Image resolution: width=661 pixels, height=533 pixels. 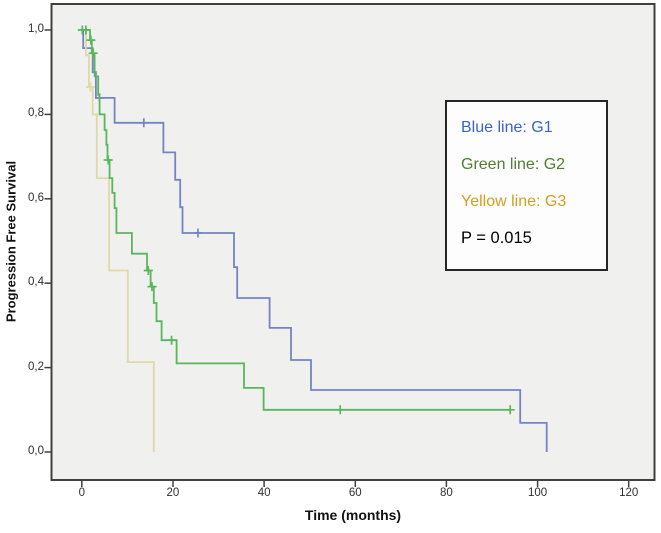 What do you see at coordinates (36, 113) in the screenshot?
I see `y-tick-label: 0,8` at bounding box center [36, 113].